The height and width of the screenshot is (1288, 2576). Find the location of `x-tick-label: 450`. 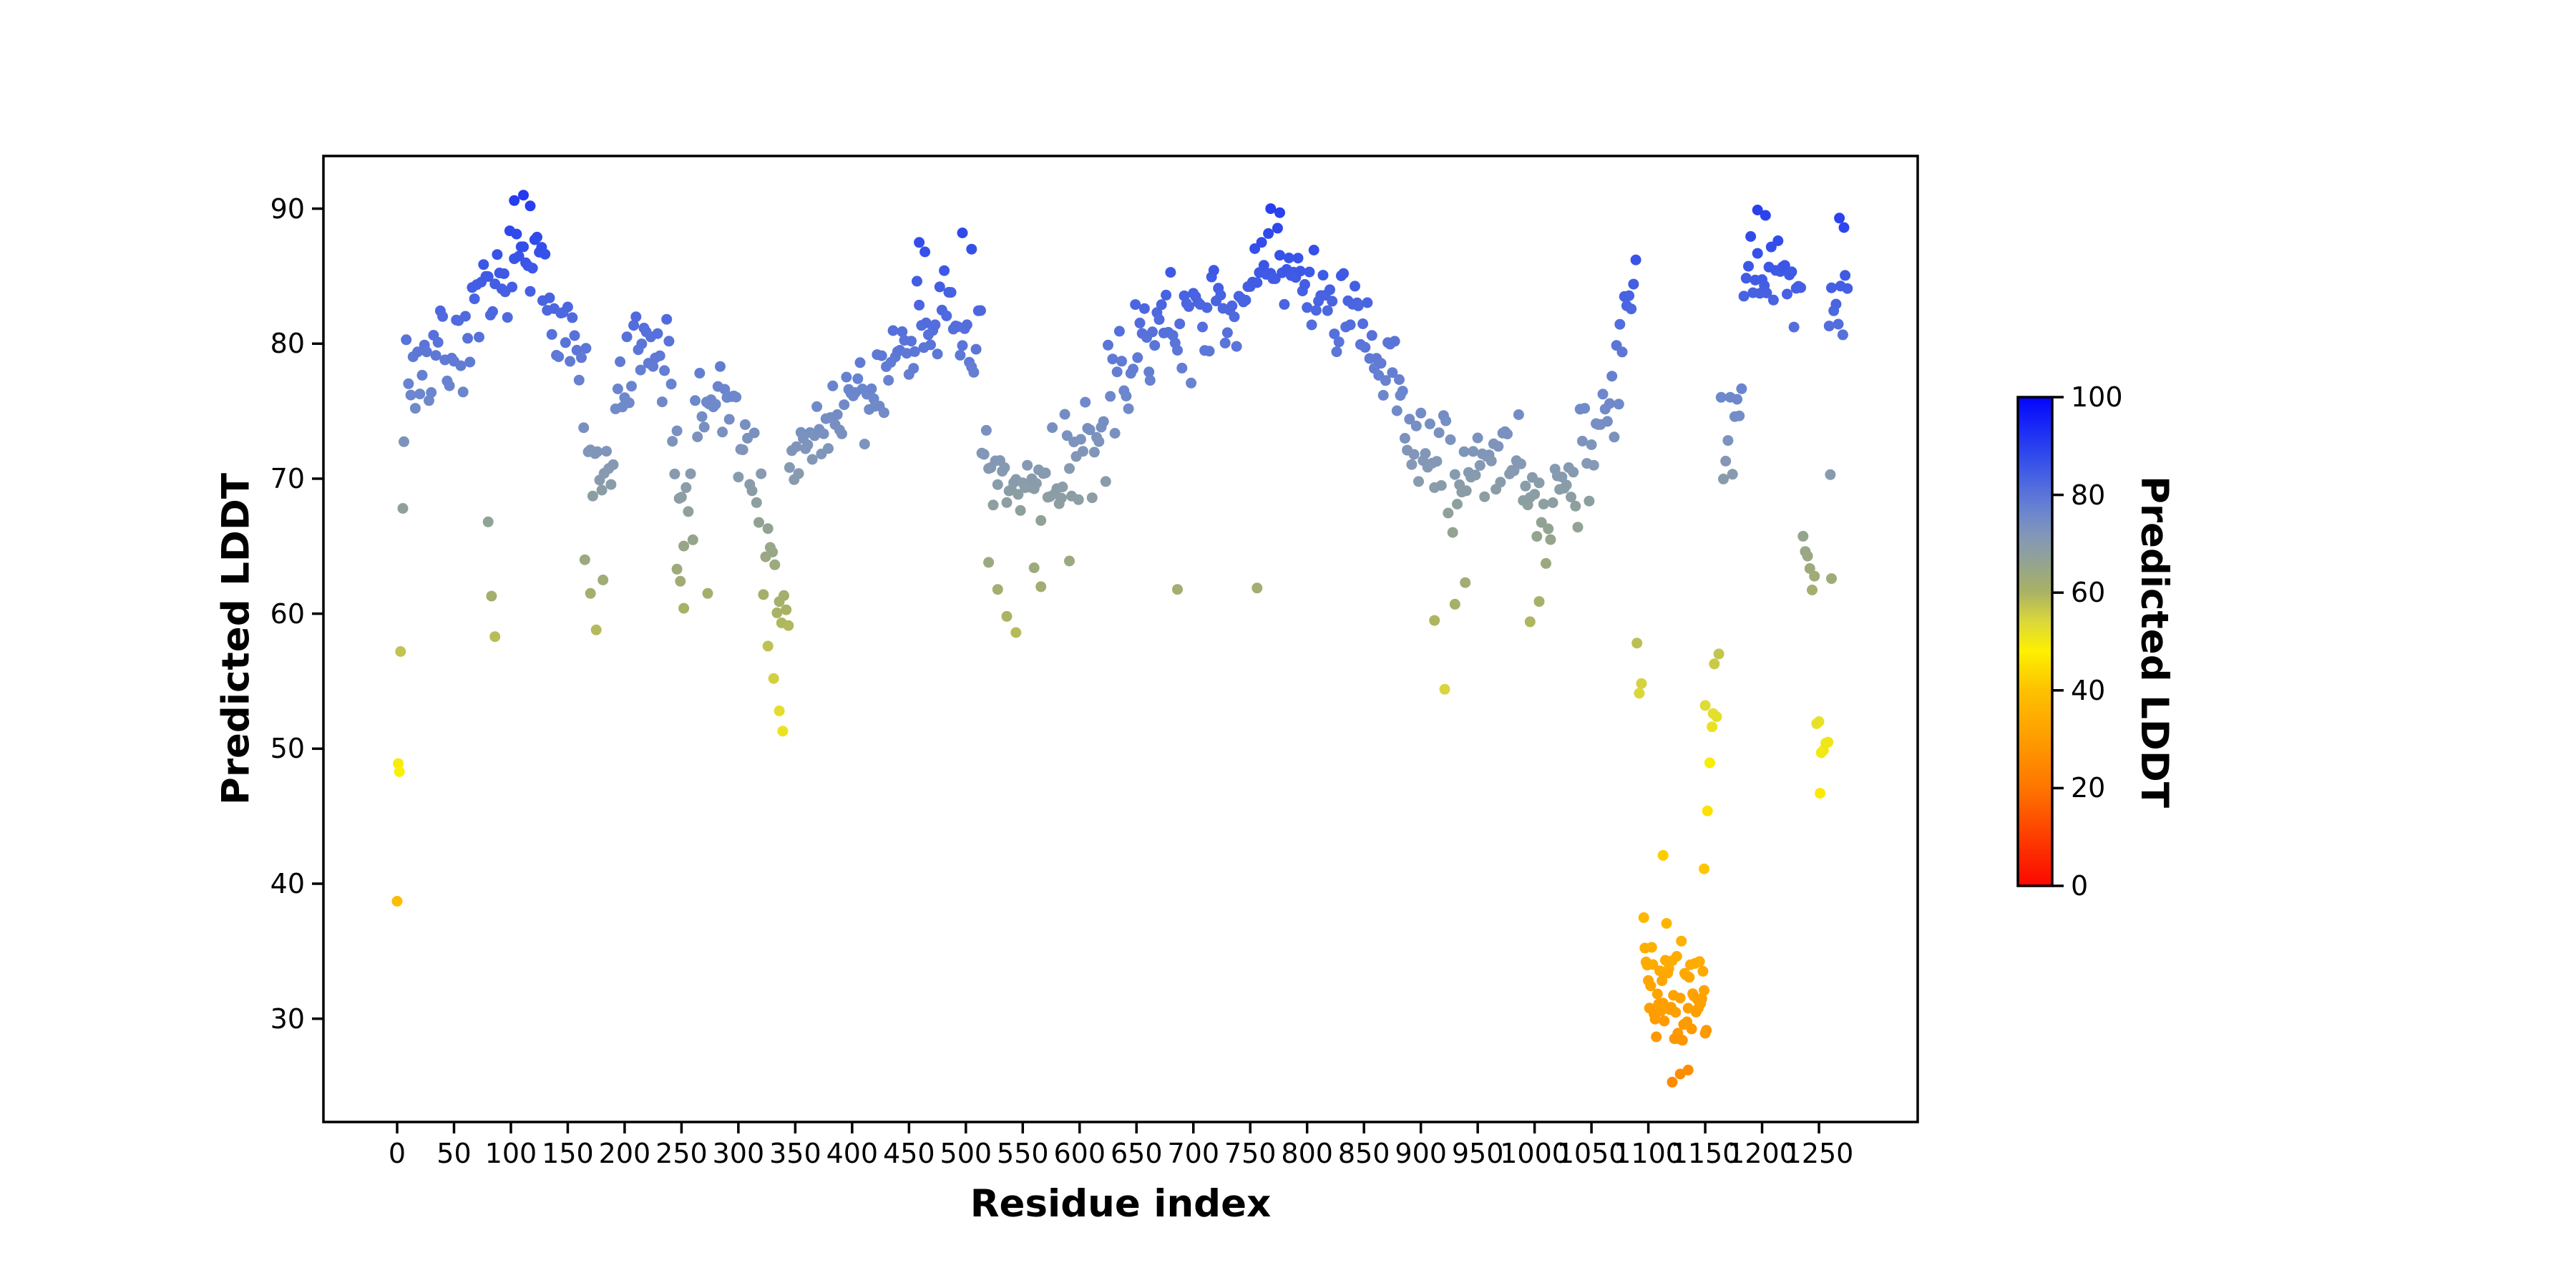

x-tick-label: 450 is located at coordinates (909, 1153).